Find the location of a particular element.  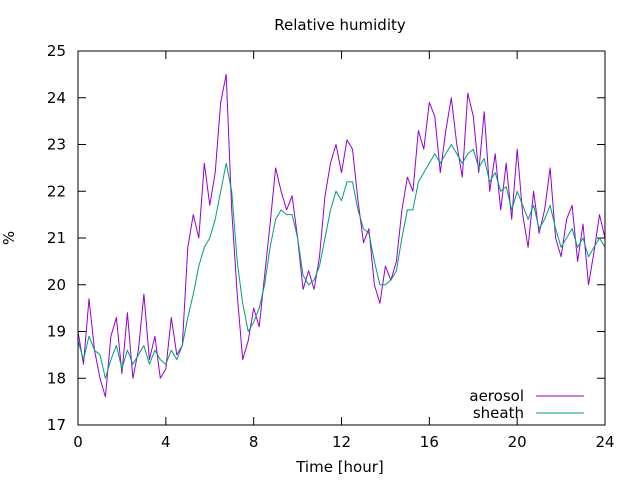

legend-label-aerosol: aerosol is located at coordinates (496, 396).